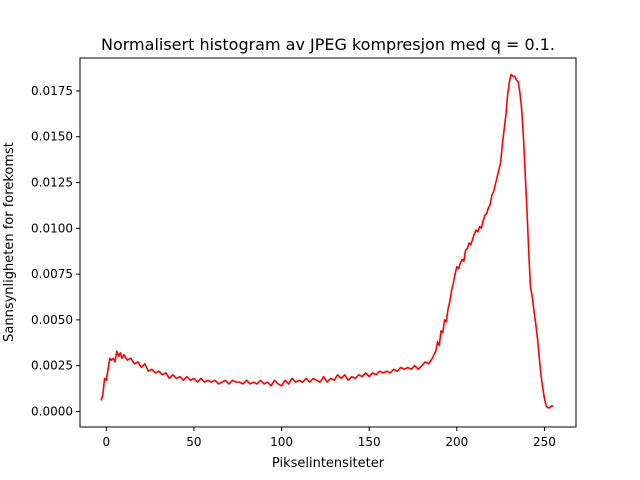 The width and height of the screenshot is (640, 480). Describe the element at coordinates (193, 442) in the screenshot. I see `x-tick-label: 50` at that location.